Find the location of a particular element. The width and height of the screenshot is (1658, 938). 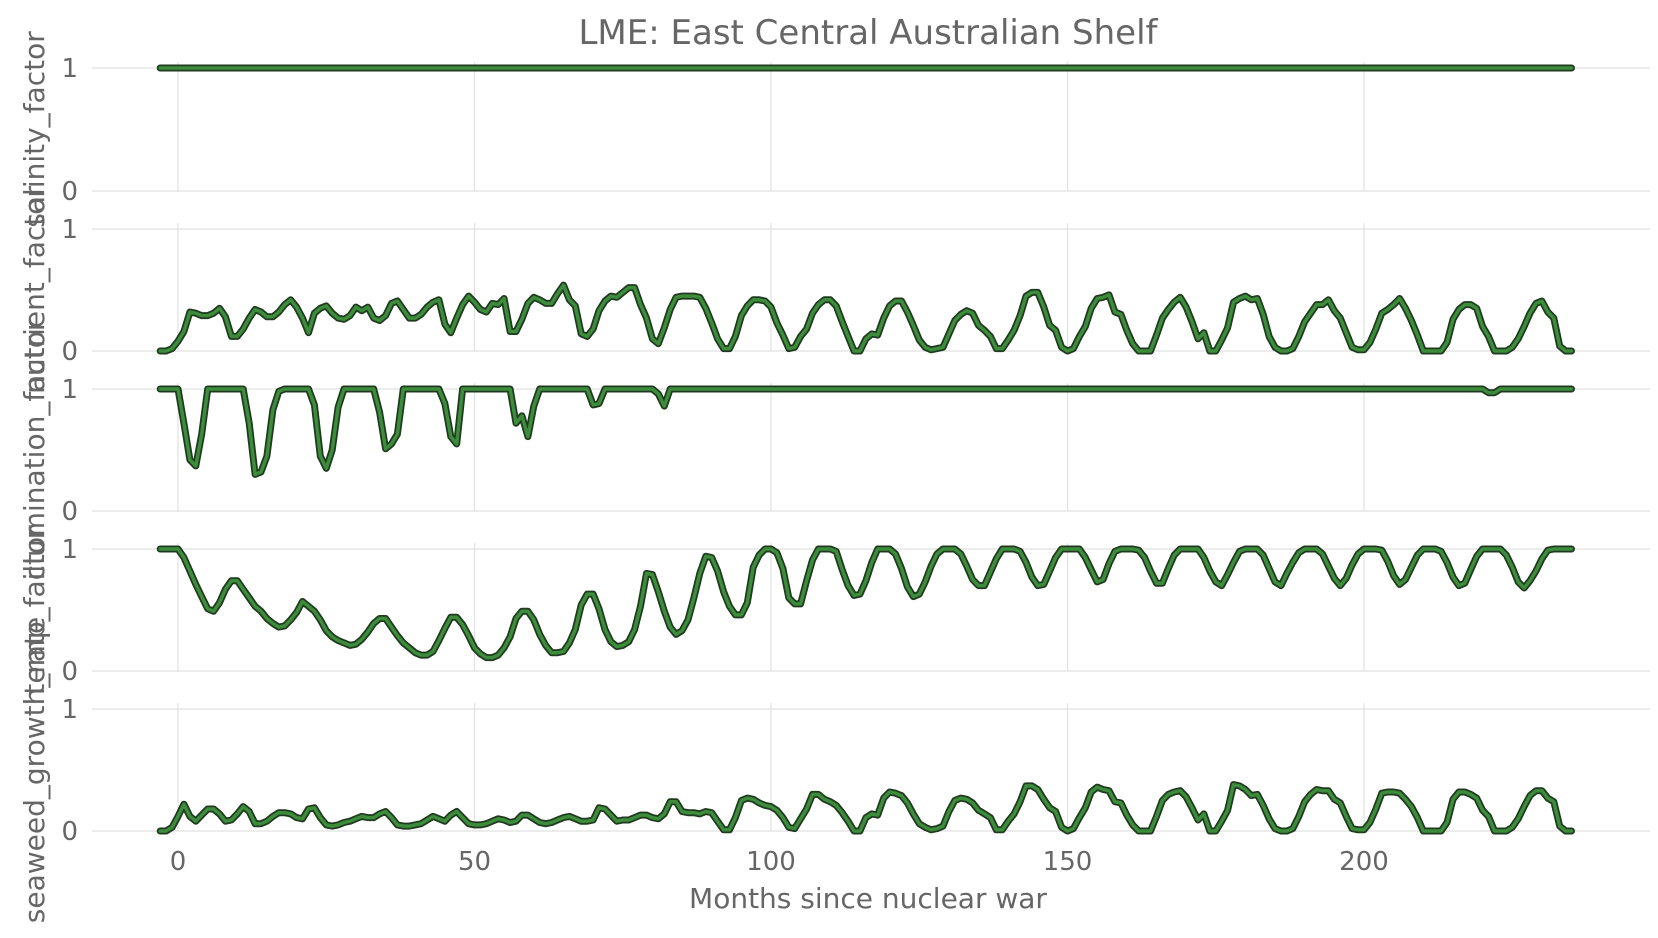

series-line-seaweed_growth_rate is located at coordinates (866, 807).